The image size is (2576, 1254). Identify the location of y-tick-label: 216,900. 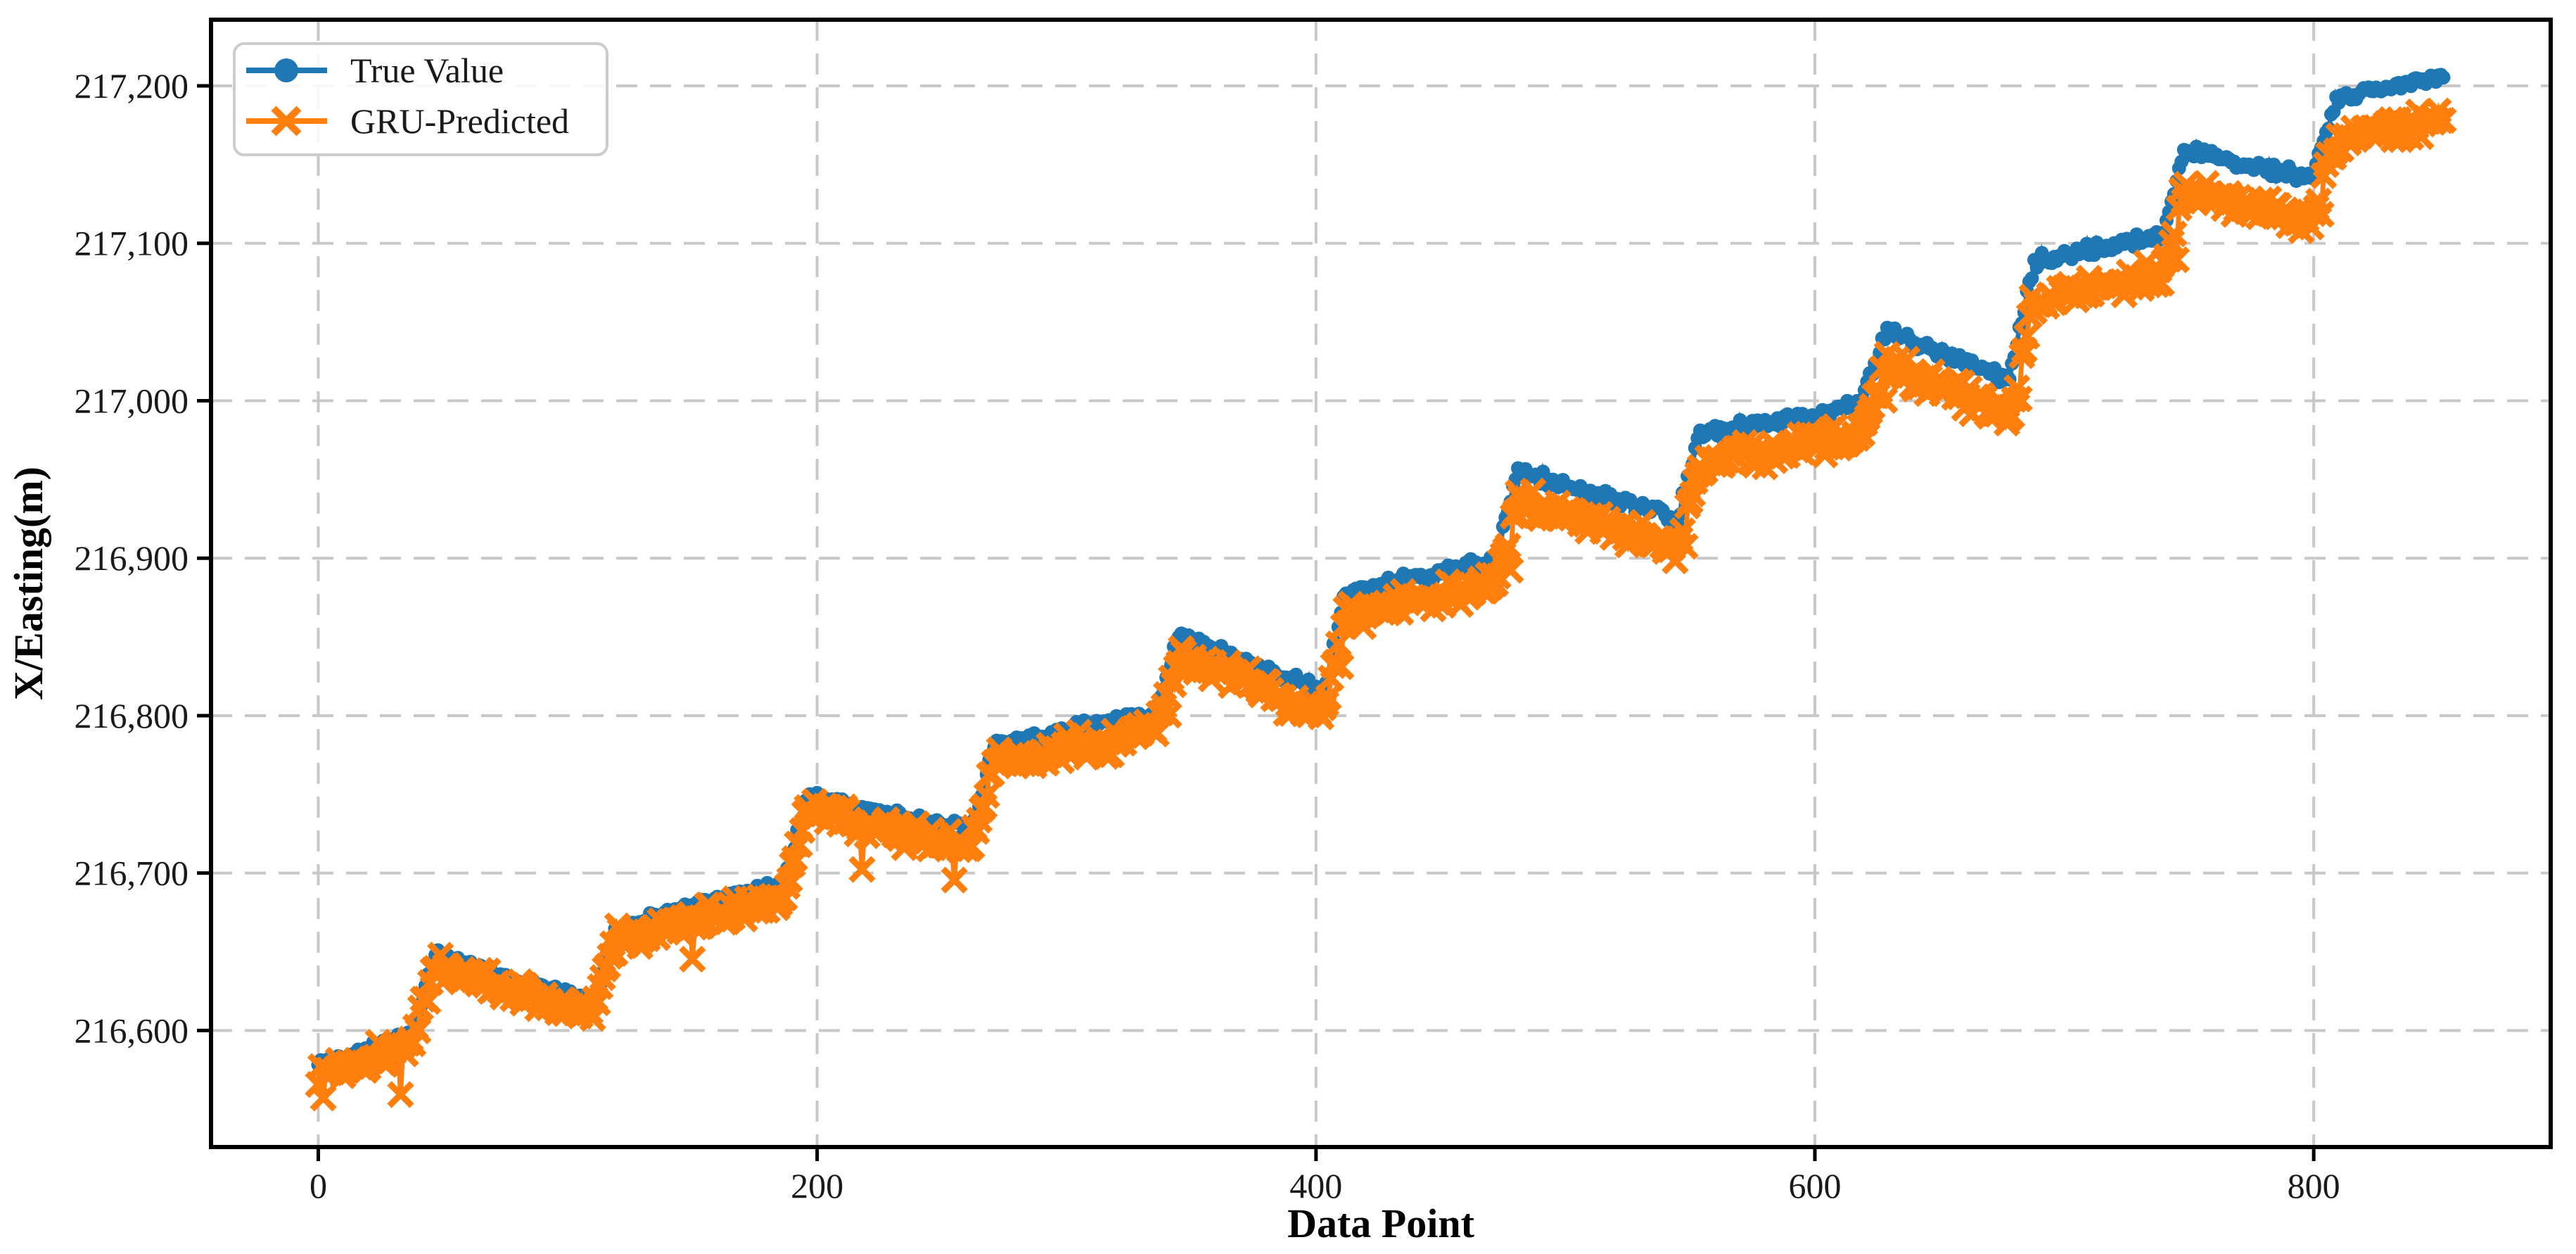
(132, 558).